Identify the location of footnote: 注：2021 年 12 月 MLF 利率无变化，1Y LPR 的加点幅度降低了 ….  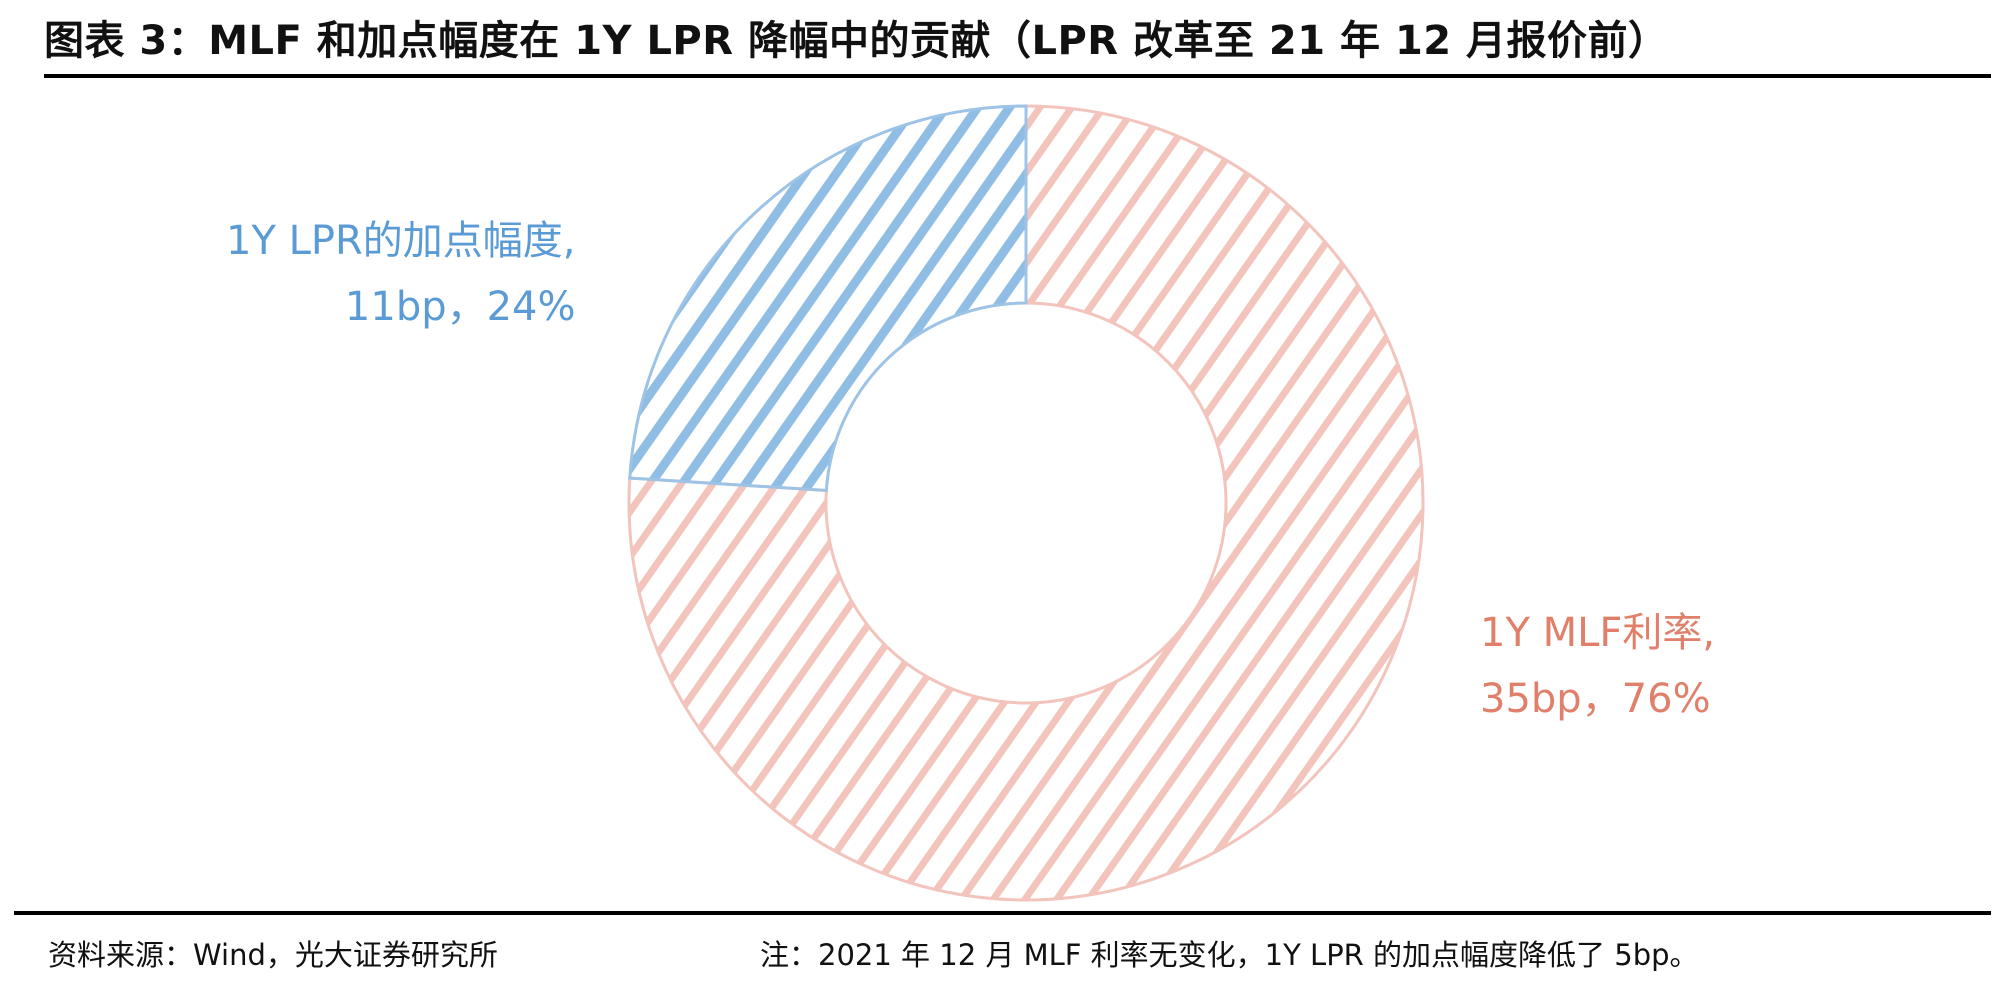
(1229, 955).